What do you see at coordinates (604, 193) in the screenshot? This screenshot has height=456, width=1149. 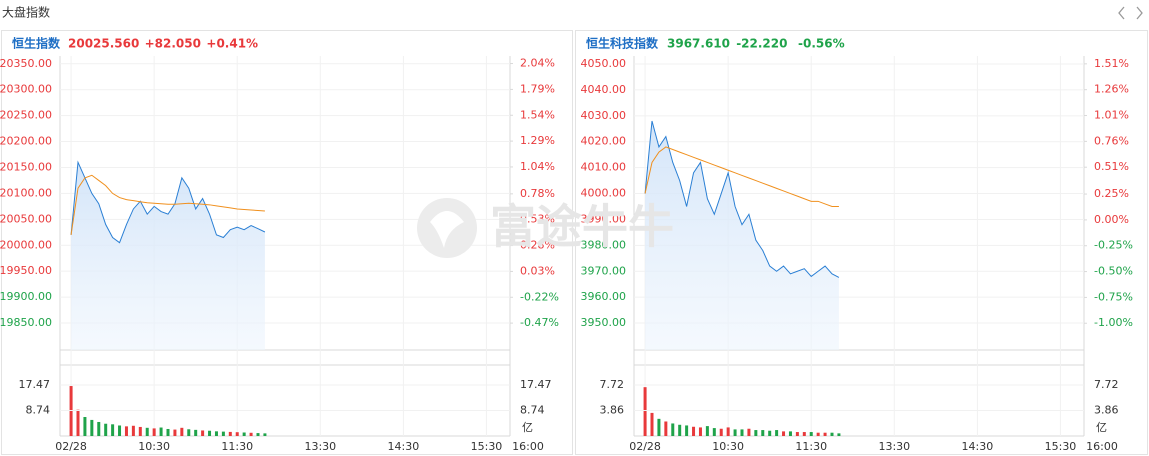 I see `y-tick-label: 4000.00` at bounding box center [604, 193].